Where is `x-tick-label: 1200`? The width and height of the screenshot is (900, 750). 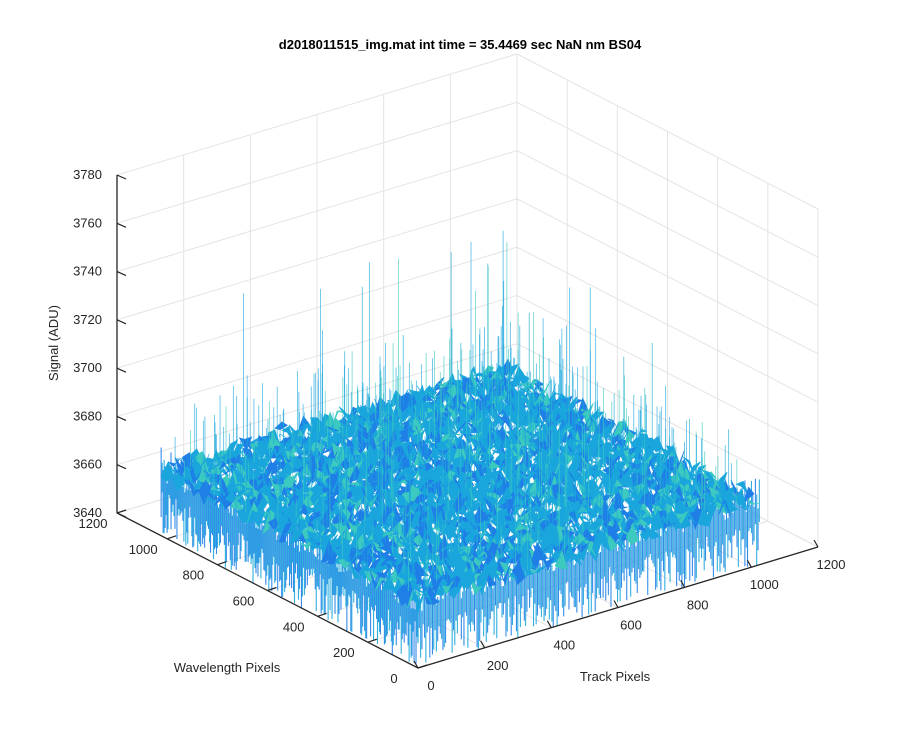 x-tick-label: 1200 is located at coordinates (831, 564).